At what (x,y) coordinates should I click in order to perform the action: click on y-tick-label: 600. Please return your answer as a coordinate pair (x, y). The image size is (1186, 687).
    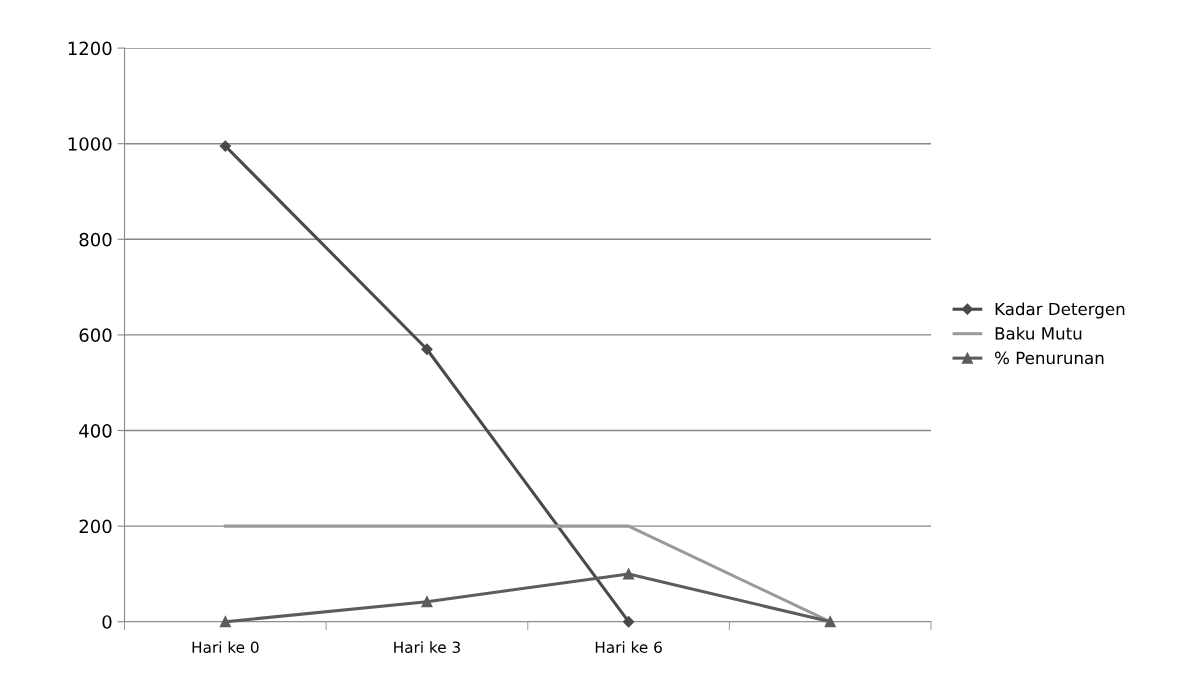
    Looking at the image, I should click on (95, 335).